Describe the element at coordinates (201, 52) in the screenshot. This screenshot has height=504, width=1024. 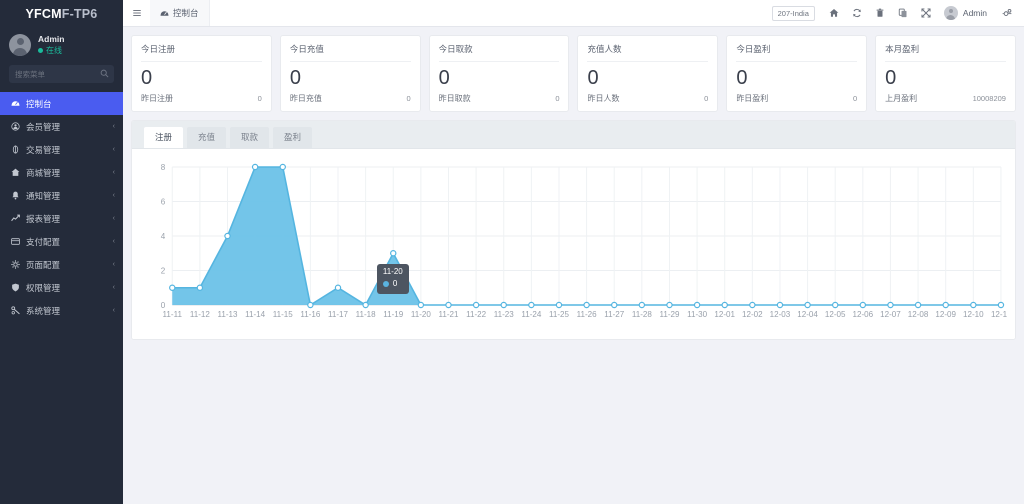
I see `stat-title: 今日注册` at that location.